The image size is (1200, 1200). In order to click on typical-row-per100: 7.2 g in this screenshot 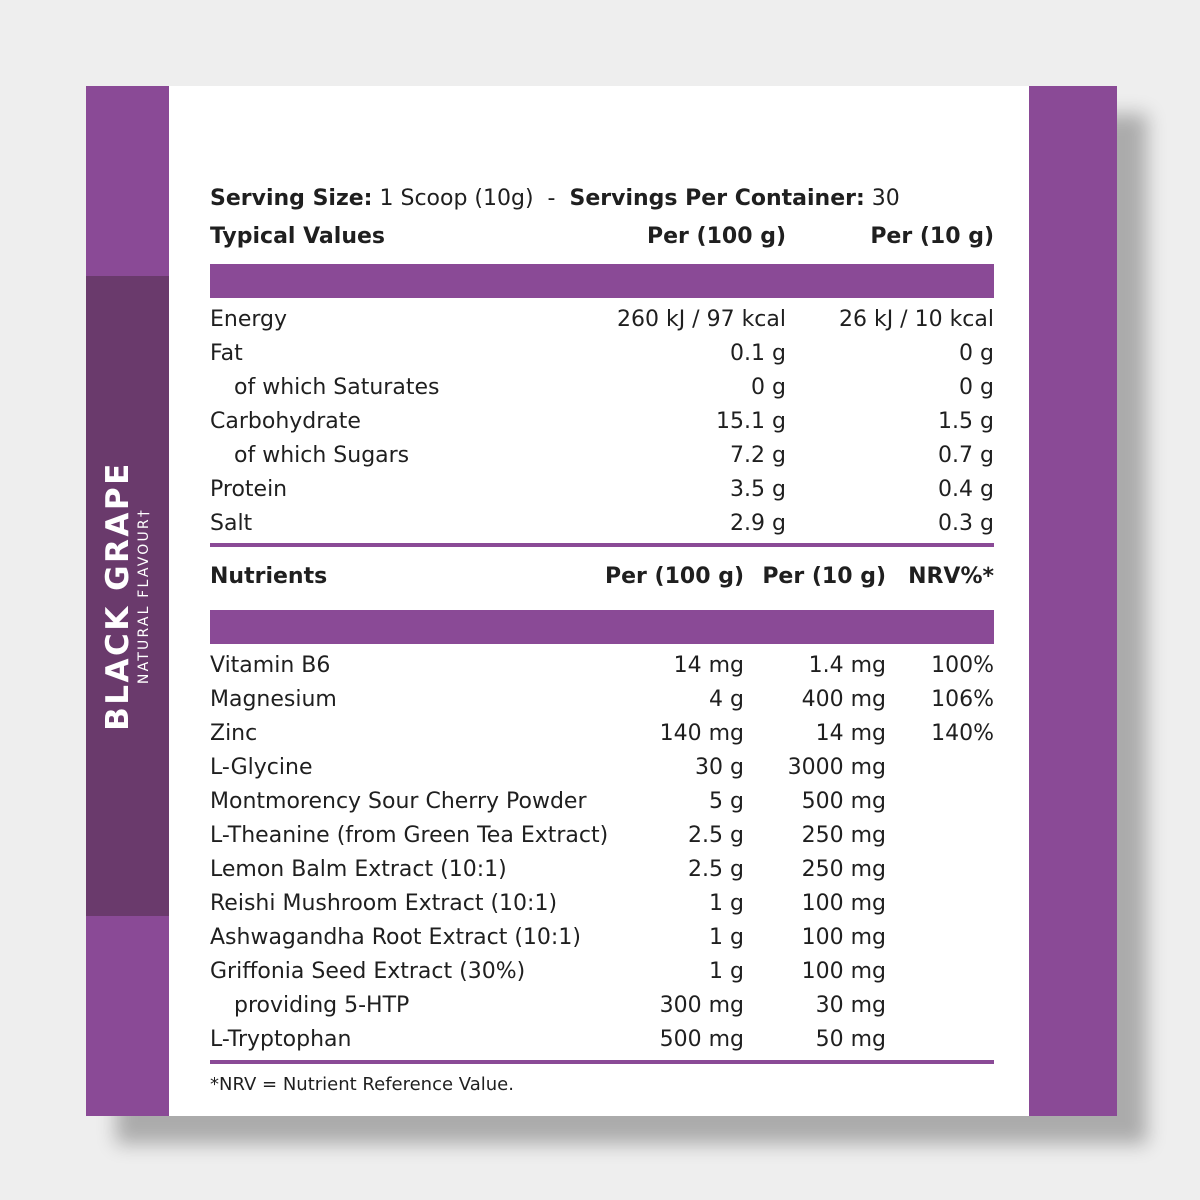, I will do `click(758, 455)`.